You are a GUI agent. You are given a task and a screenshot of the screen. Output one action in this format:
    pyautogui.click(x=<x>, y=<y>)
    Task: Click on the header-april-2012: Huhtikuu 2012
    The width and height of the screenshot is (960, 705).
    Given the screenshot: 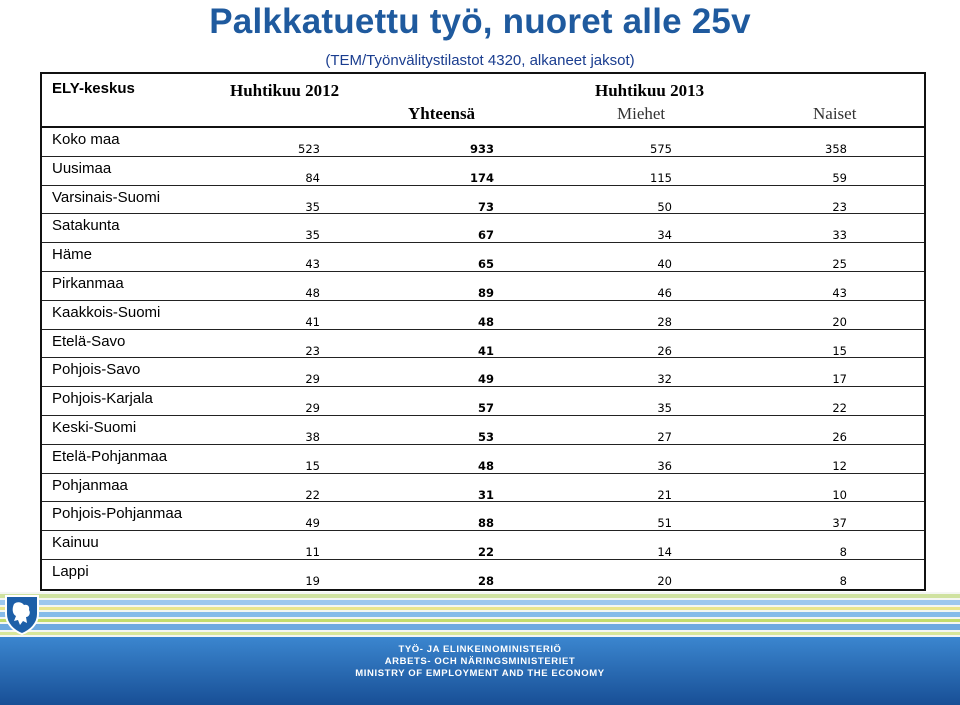 What is the action you would take?
    pyautogui.click(x=285, y=90)
    